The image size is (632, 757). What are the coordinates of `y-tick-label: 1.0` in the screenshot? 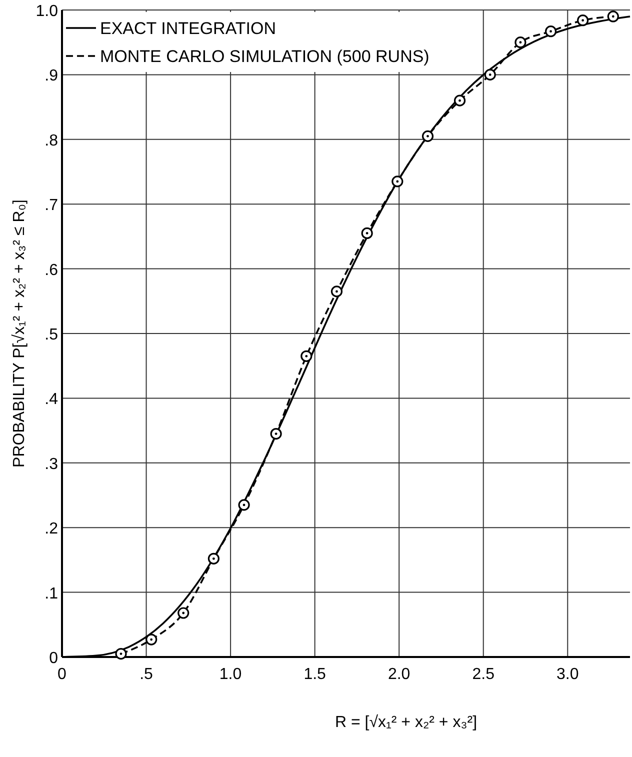 It's located at (47, 11).